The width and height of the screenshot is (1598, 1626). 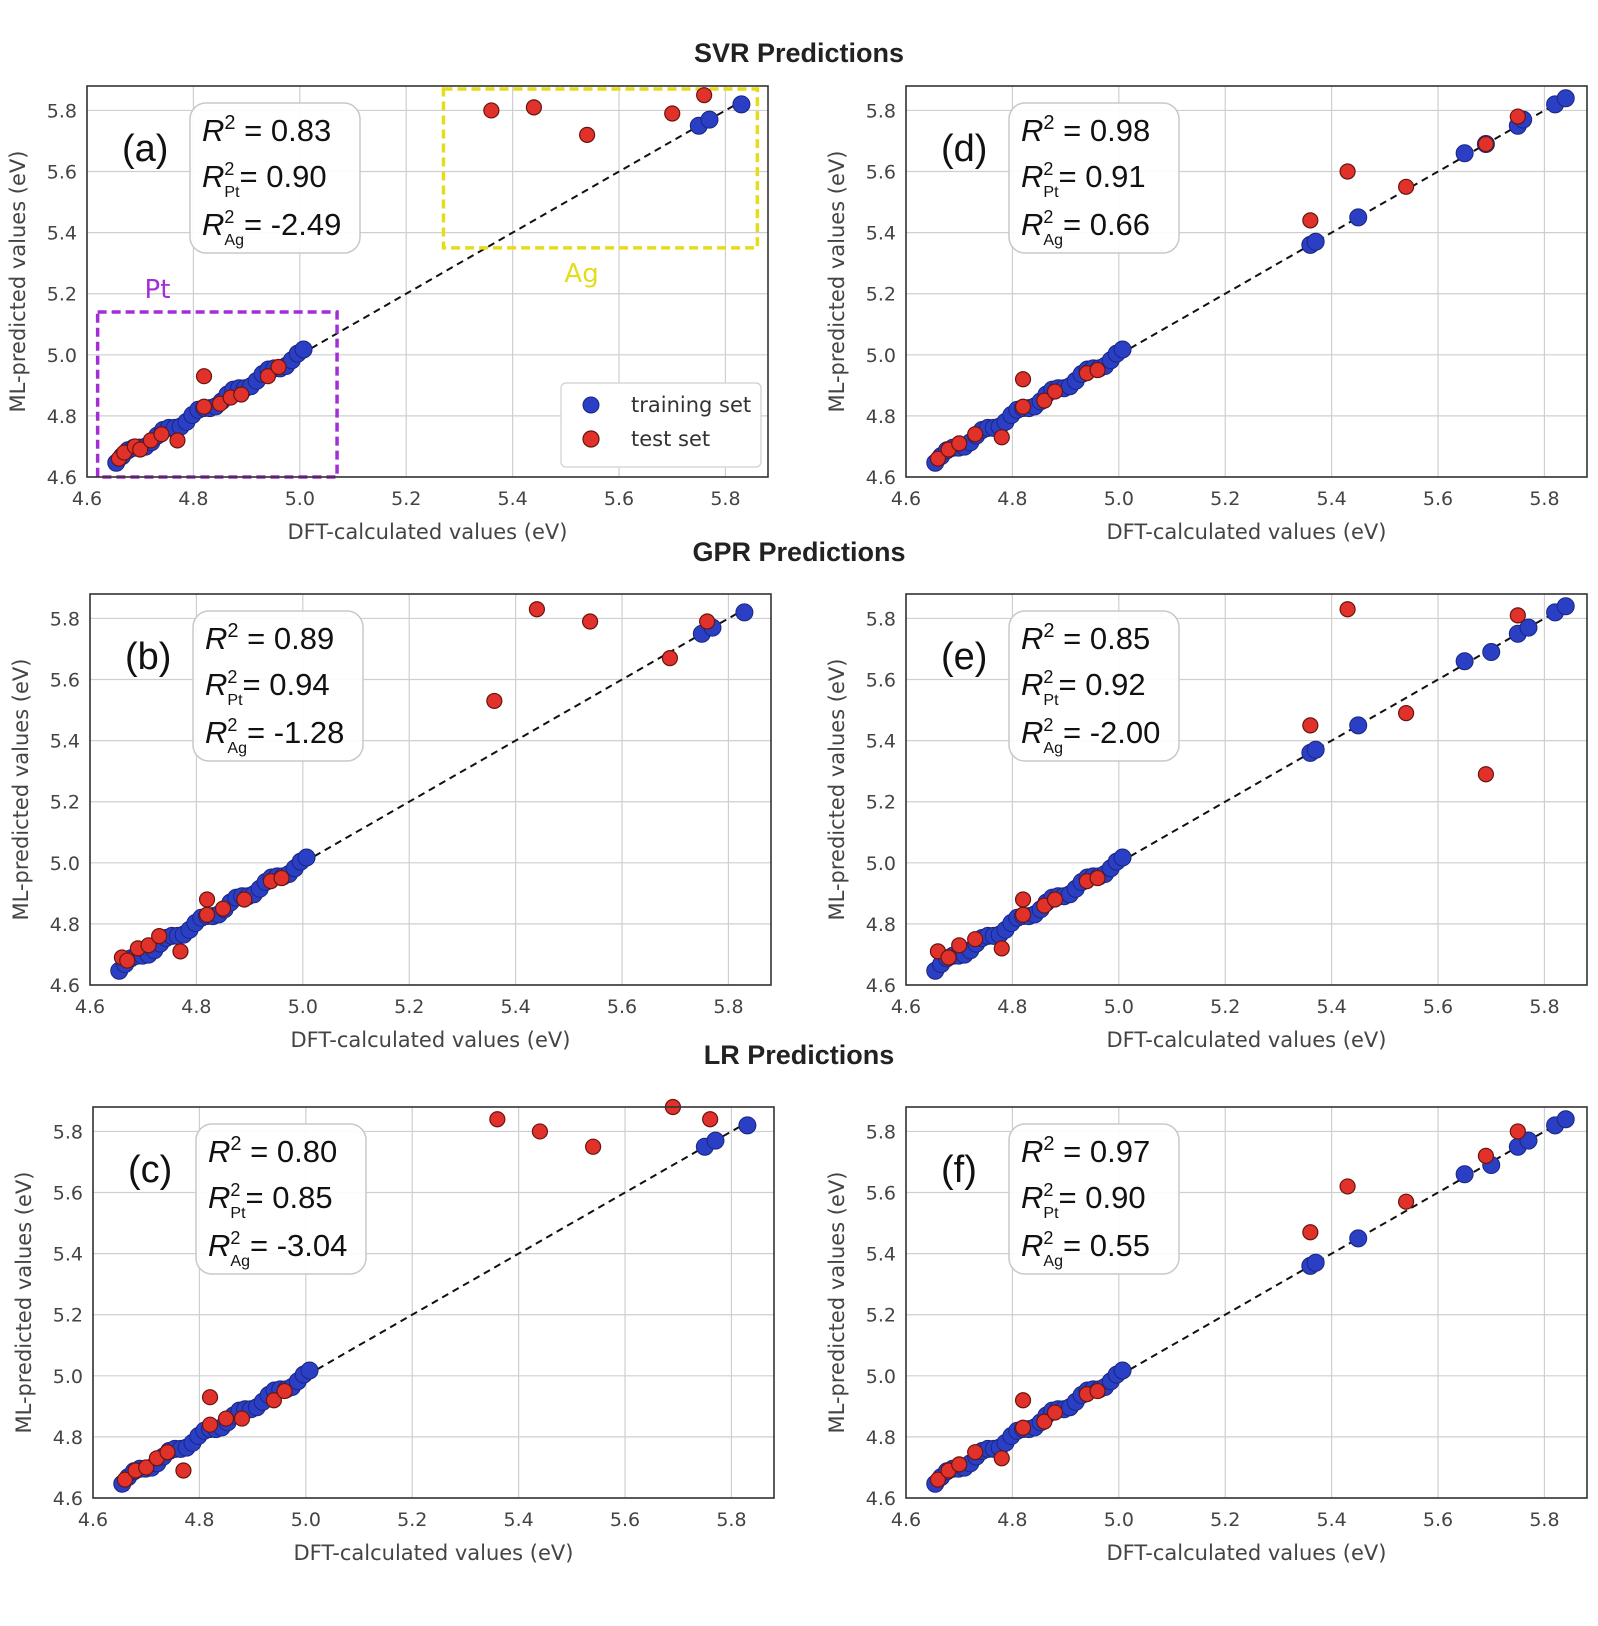 What do you see at coordinates (837, 1303) in the screenshot?
I see `y-axis-label: ML-predicted values (eV)` at bounding box center [837, 1303].